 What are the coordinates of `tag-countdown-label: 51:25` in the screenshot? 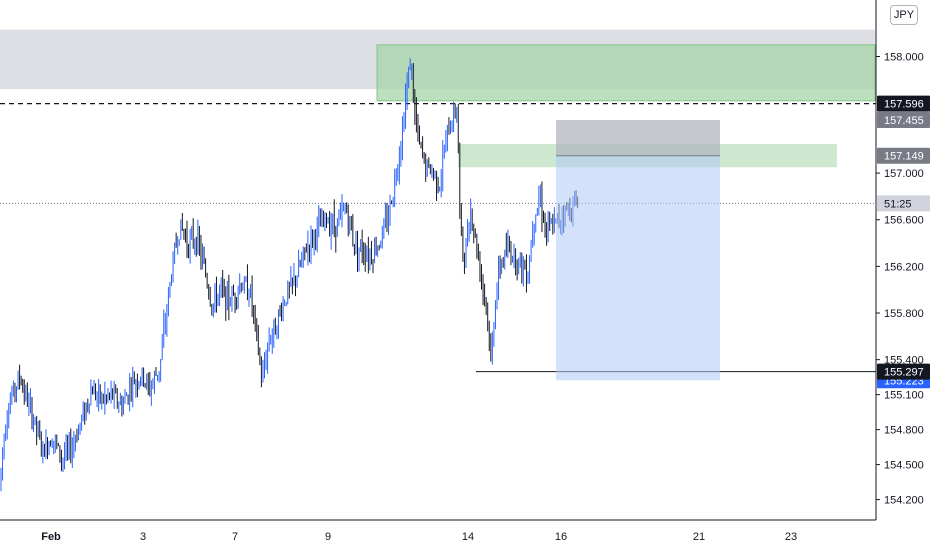 It's located at (898, 204).